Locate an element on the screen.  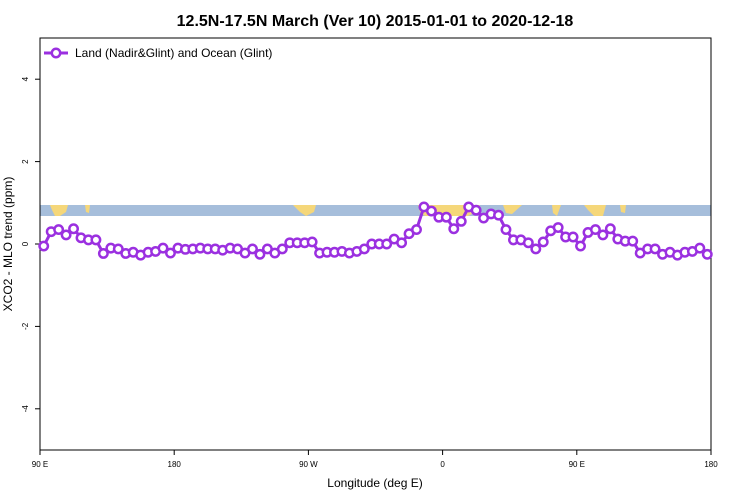
x-axis-label: Longitude (deg E) is located at coordinates (374, 483).